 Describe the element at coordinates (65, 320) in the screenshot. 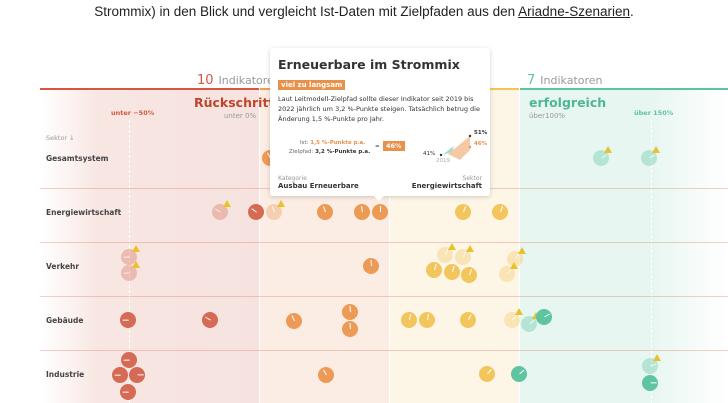

I see `sector-gebaeude: Gebäude` at that location.